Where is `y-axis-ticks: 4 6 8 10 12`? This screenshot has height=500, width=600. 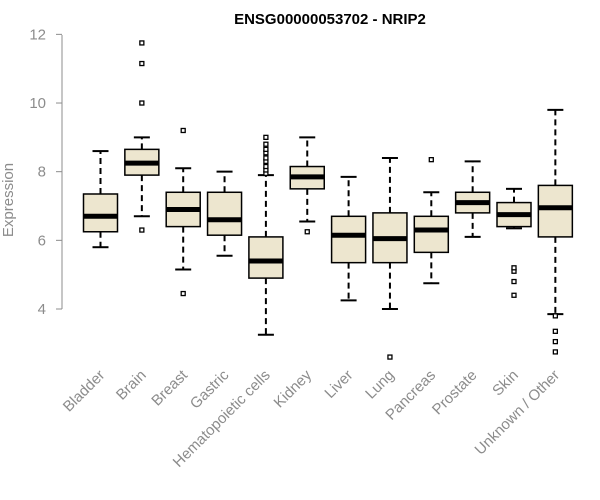
y-axis-ticks: 4 6 8 10 12 is located at coordinates (45, 172).